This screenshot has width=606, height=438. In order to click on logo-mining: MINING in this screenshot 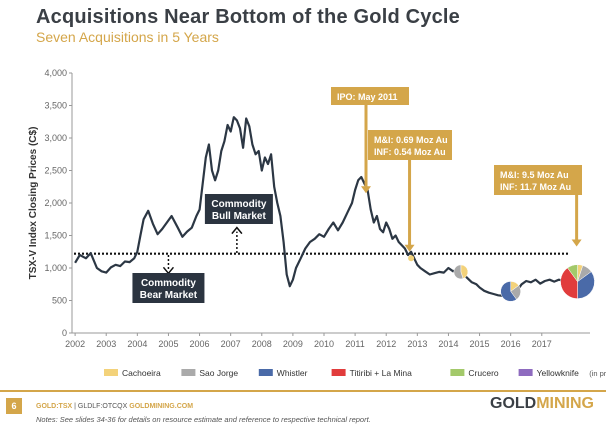, I will do `click(565, 403)`.